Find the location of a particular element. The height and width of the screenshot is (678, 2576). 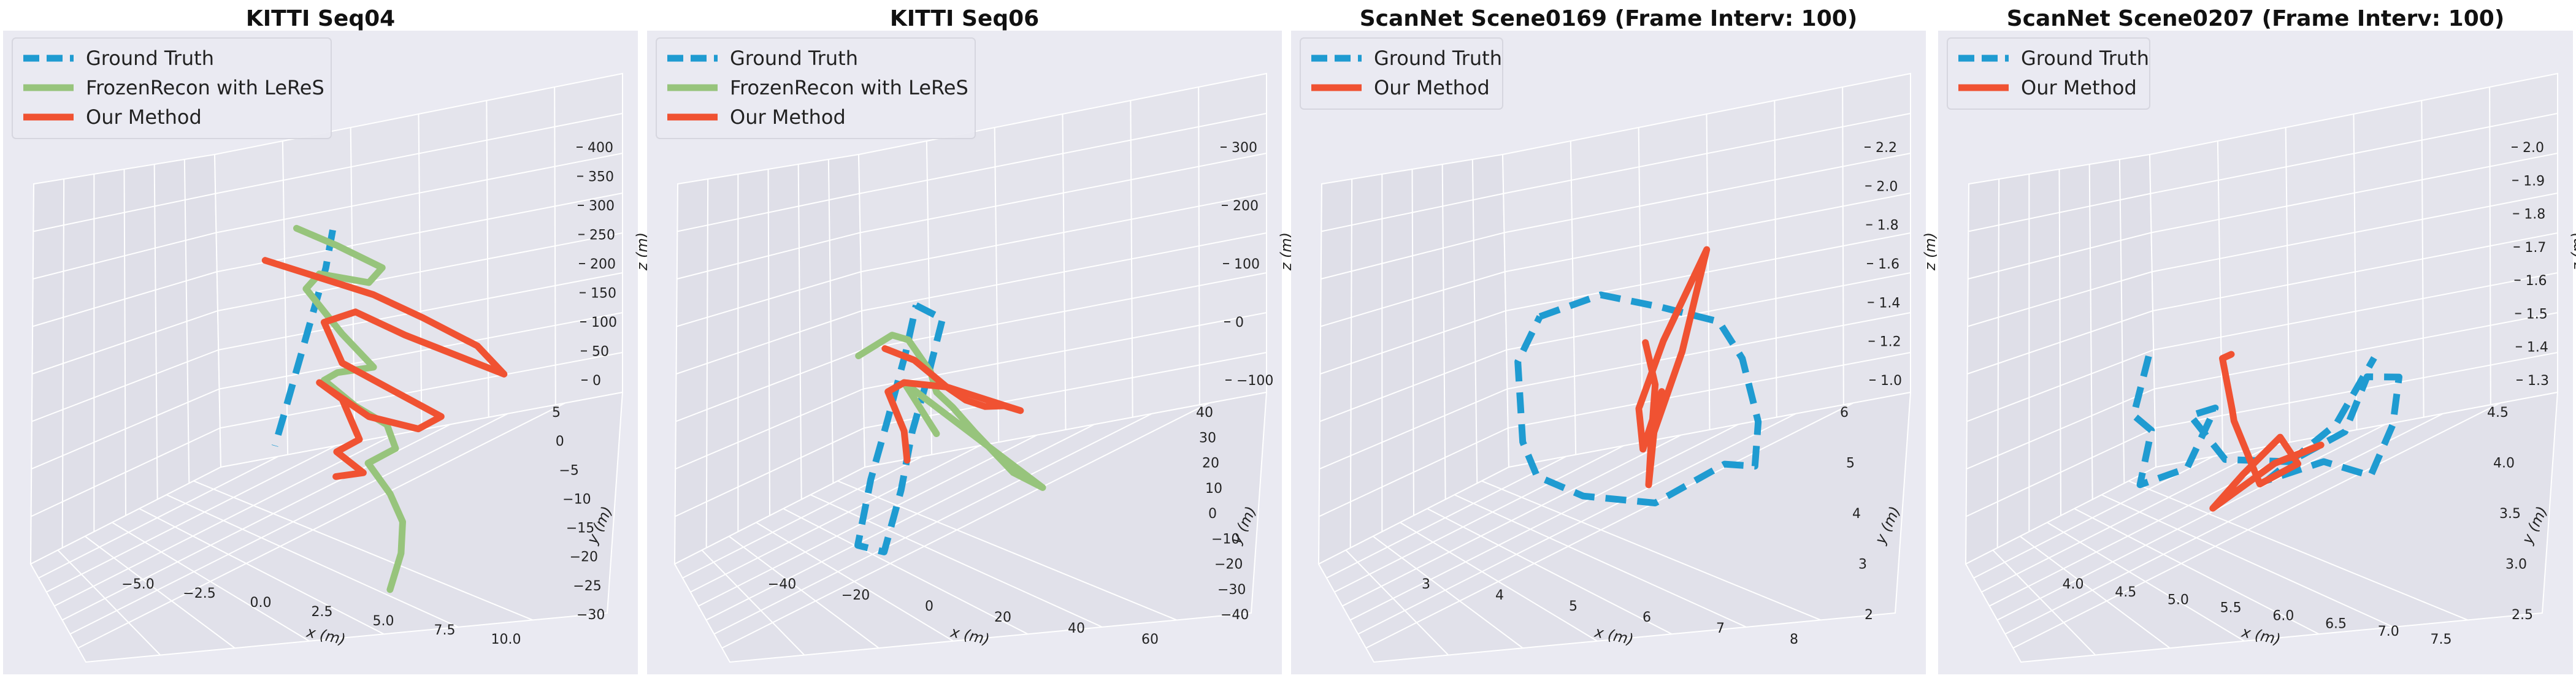

x-tick-label: 7.0 is located at coordinates (2388, 631).